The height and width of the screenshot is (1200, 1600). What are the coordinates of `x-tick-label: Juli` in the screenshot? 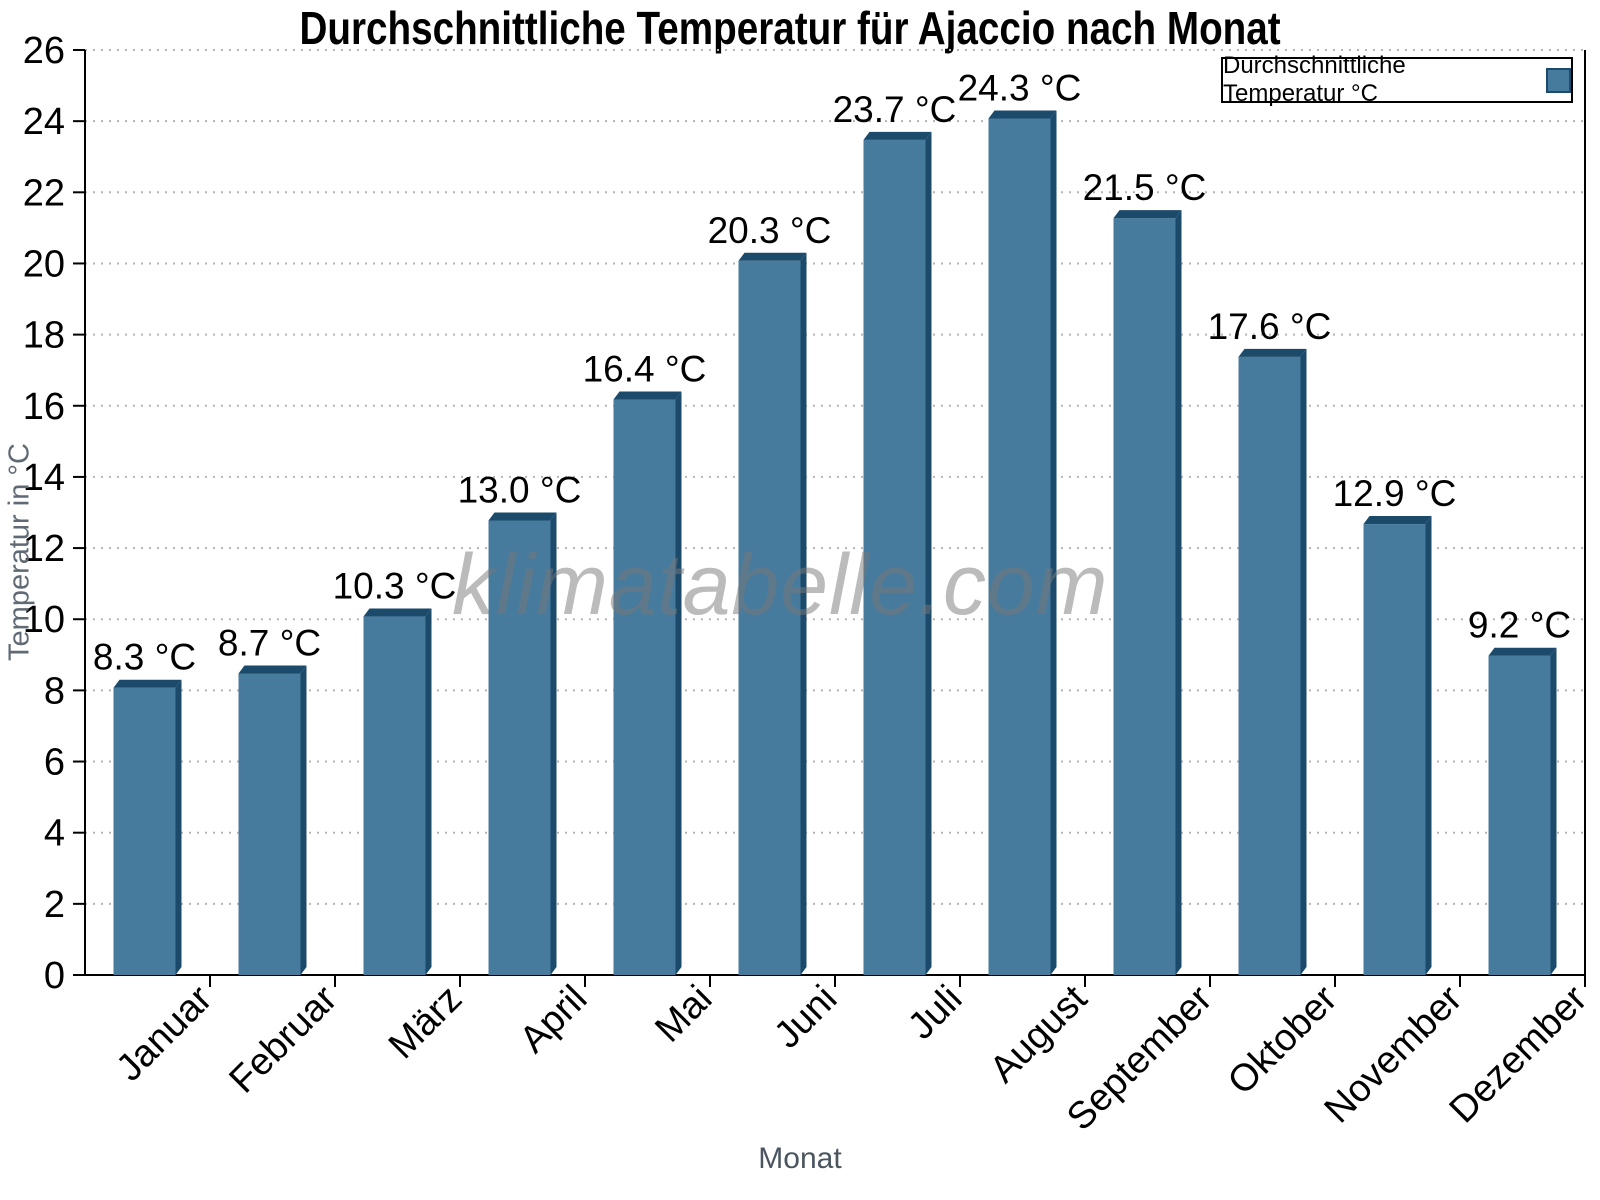 It's located at (935, 1013).